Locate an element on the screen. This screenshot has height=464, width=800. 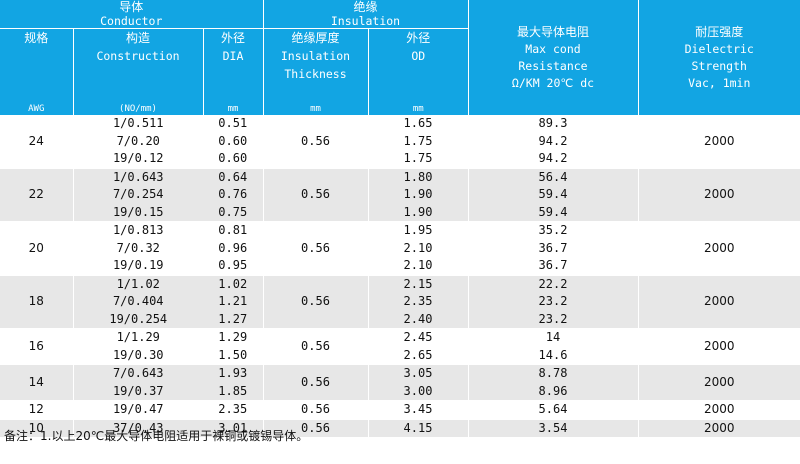
dielectric-header-unit: Vac, 1min is located at coordinates (719, 82).